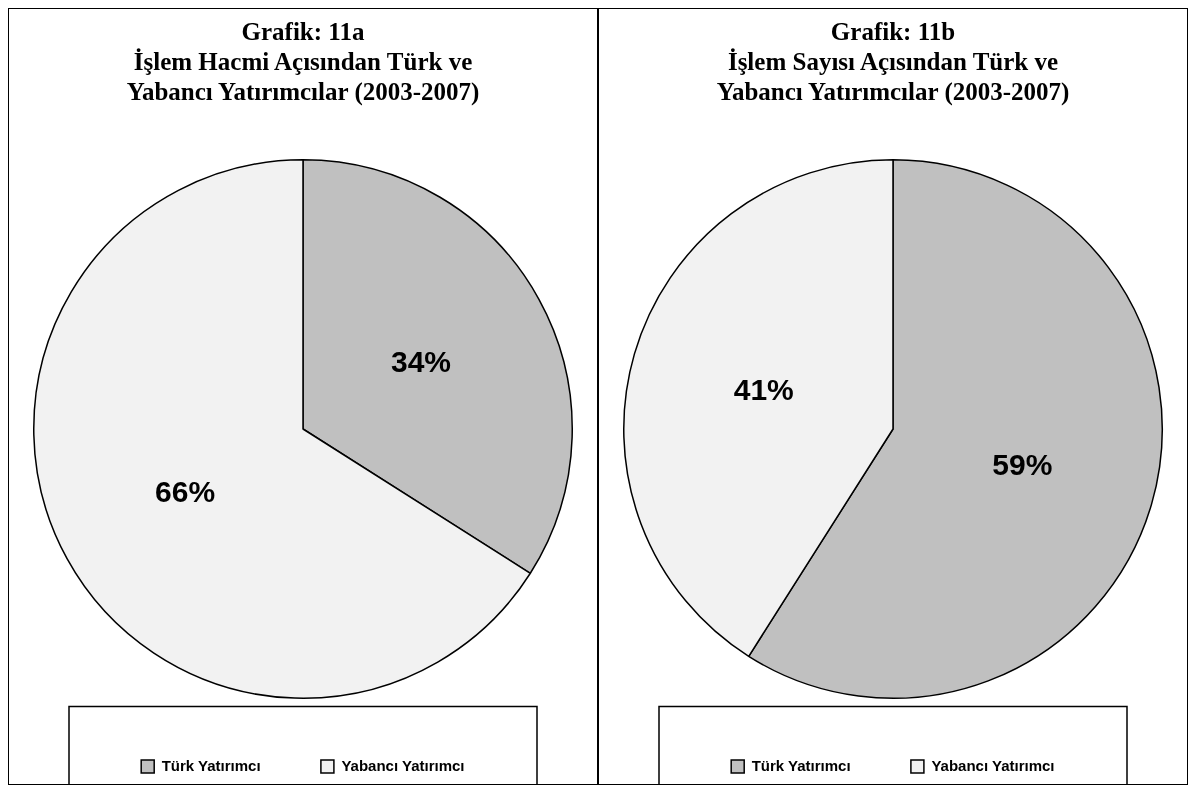  What do you see at coordinates (763, 389) in the screenshot?
I see `data-label: 41%` at bounding box center [763, 389].